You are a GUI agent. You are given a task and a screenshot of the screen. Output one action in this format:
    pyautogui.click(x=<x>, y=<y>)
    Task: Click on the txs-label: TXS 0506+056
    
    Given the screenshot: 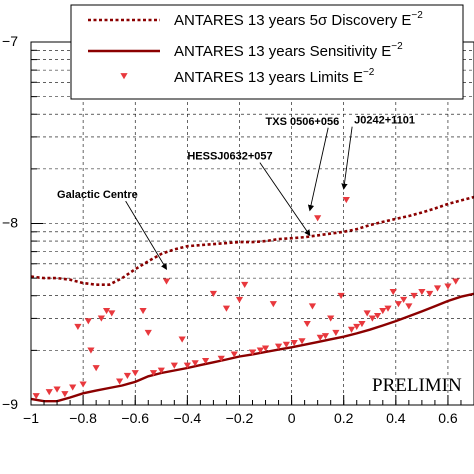 What is the action you would take?
    pyautogui.click(x=303, y=122)
    